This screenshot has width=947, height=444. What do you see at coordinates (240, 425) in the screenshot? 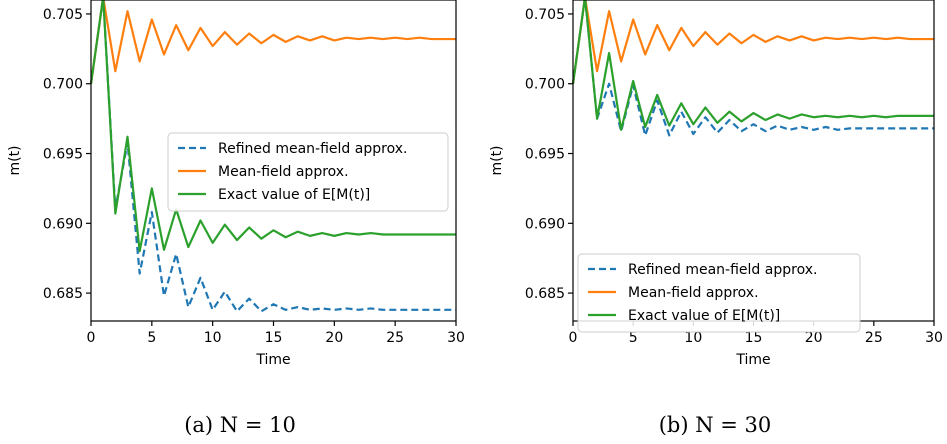
I see `panel-caption: (a) N = 10` at bounding box center [240, 425].